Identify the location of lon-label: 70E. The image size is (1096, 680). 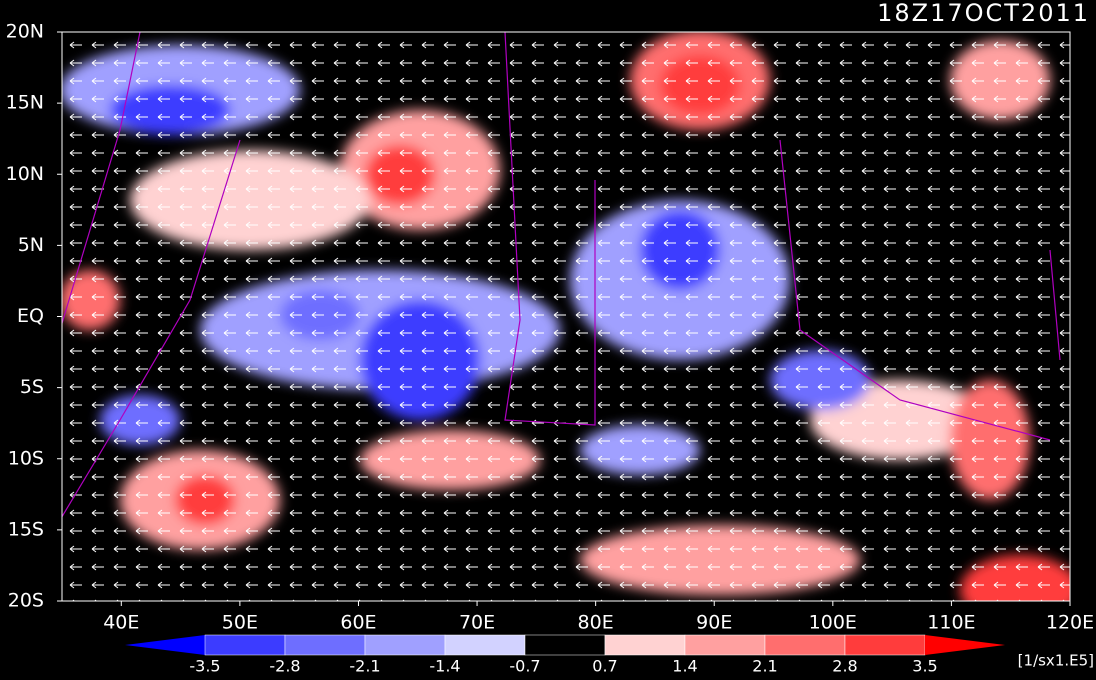
(477, 623).